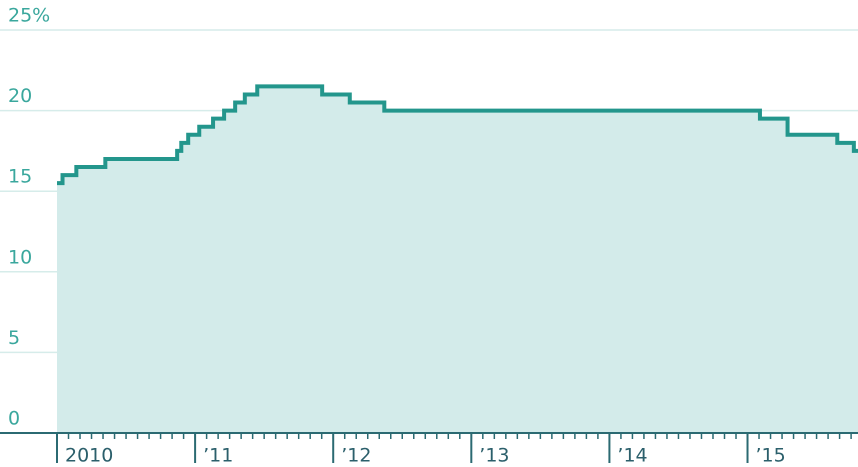 The height and width of the screenshot is (467, 858). I want to click on x-tick-label: ’12, so click(356, 456).